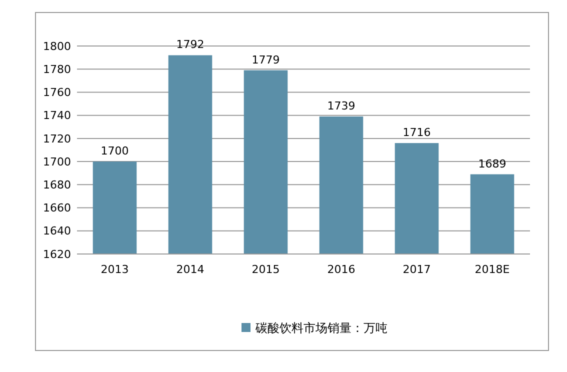 This screenshot has width=567, height=372. What do you see at coordinates (114, 151) in the screenshot?
I see `data-label: 1700` at bounding box center [114, 151].